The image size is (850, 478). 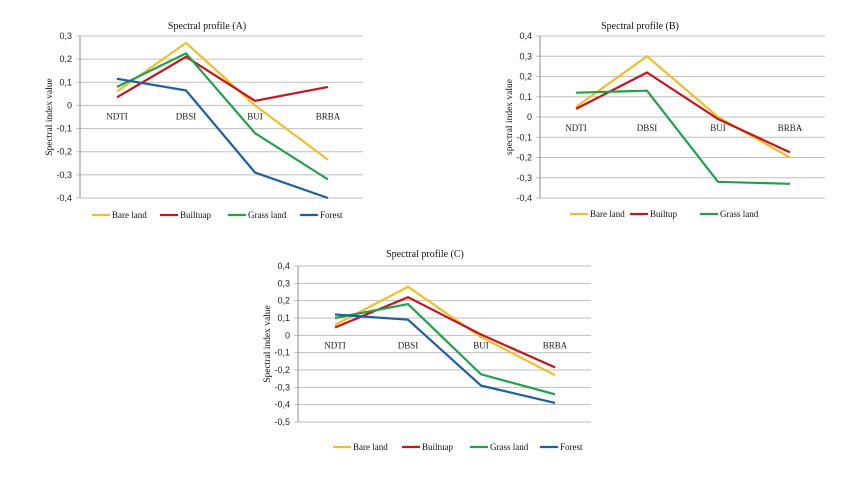 What do you see at coordinates (207, 26) in the screenshot?
I see `chart-title: Spectral profile (A)` at bounding box center [207, 26].